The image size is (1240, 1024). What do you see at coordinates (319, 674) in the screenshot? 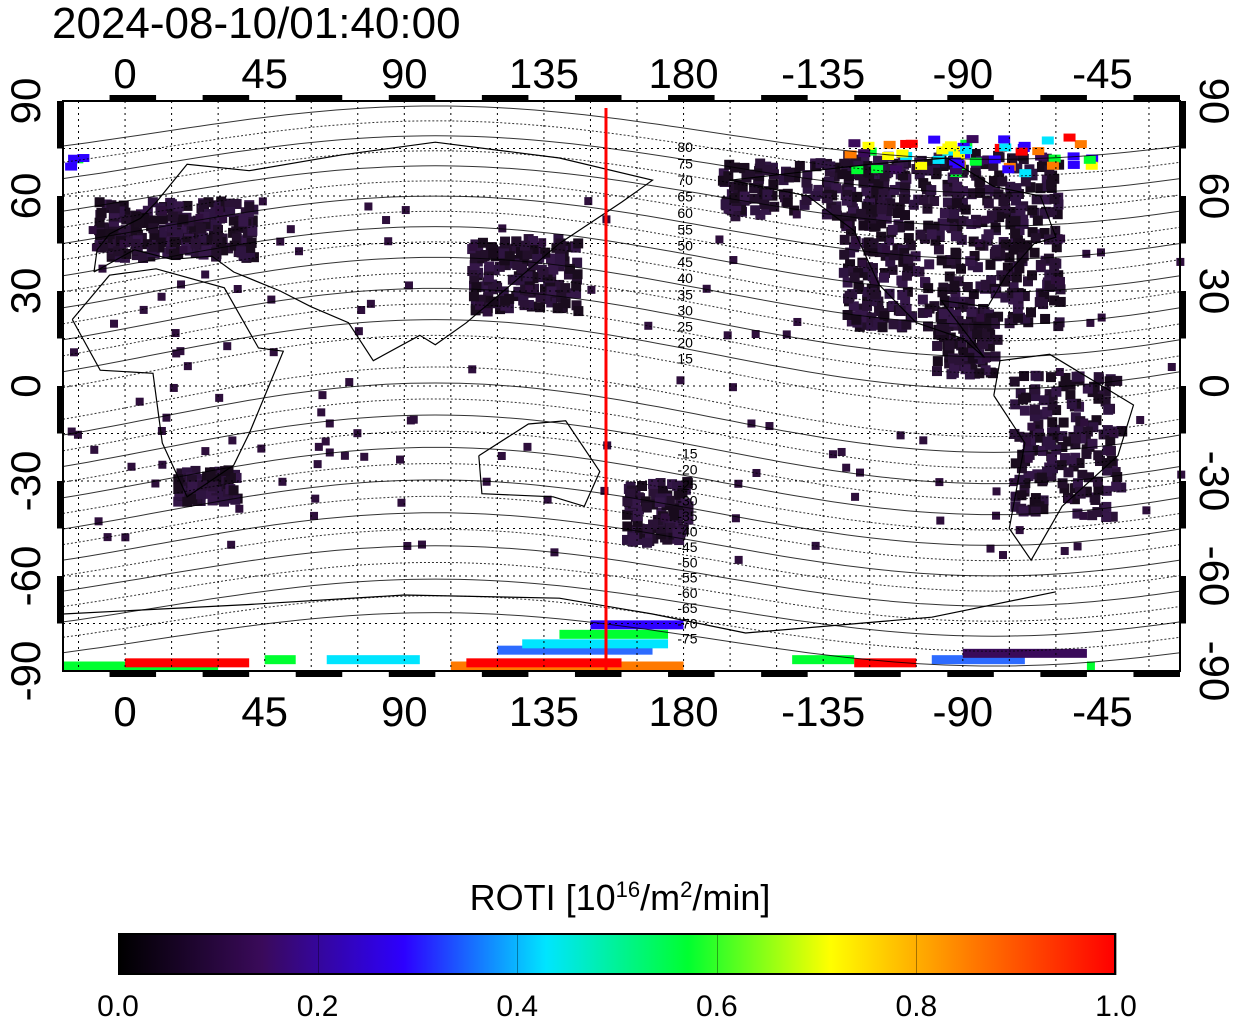
I see `border-bar` at bounding box center [319, 674].